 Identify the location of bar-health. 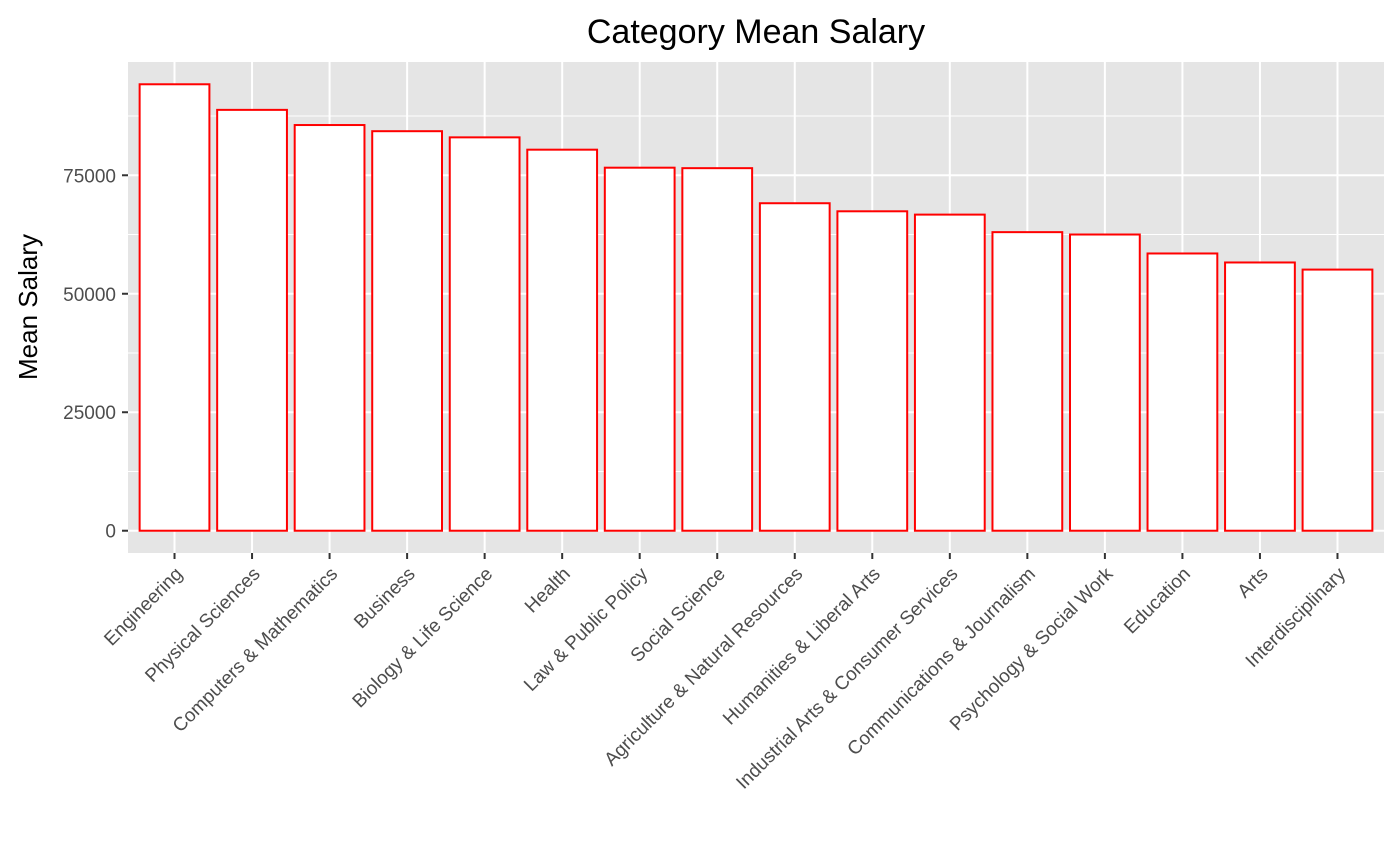
(562, 340).